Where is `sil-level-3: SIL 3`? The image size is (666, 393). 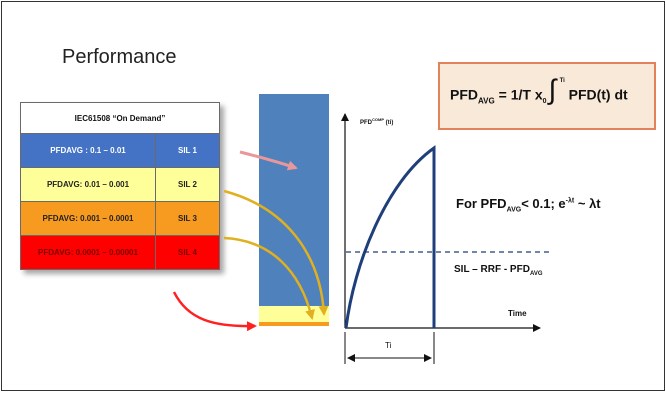
sil-level-3: SIL 3 is located at coordinates (187, 218).